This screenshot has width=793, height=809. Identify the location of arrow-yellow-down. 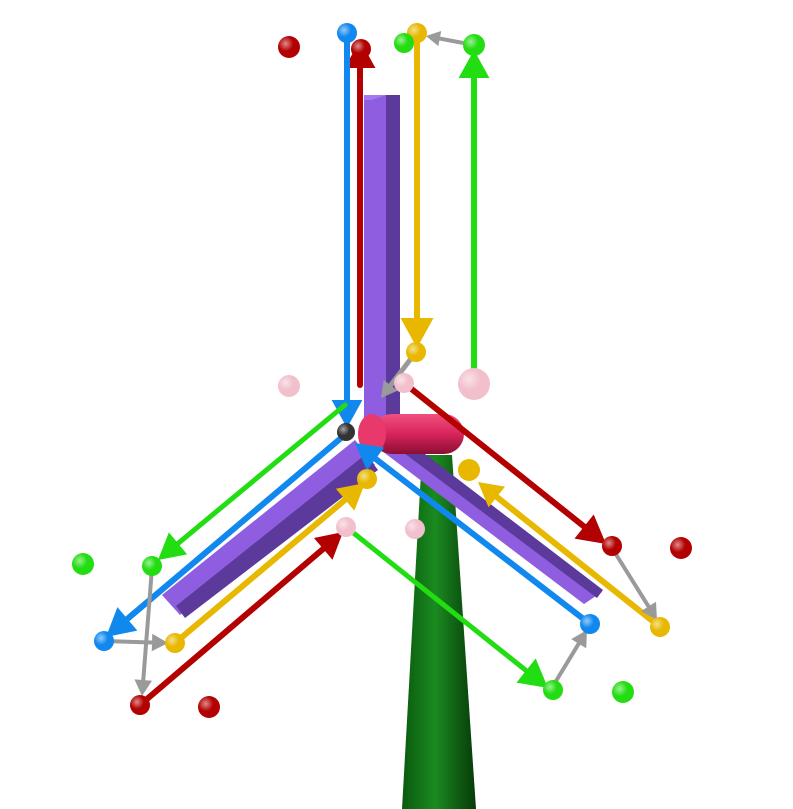
(417, 190).